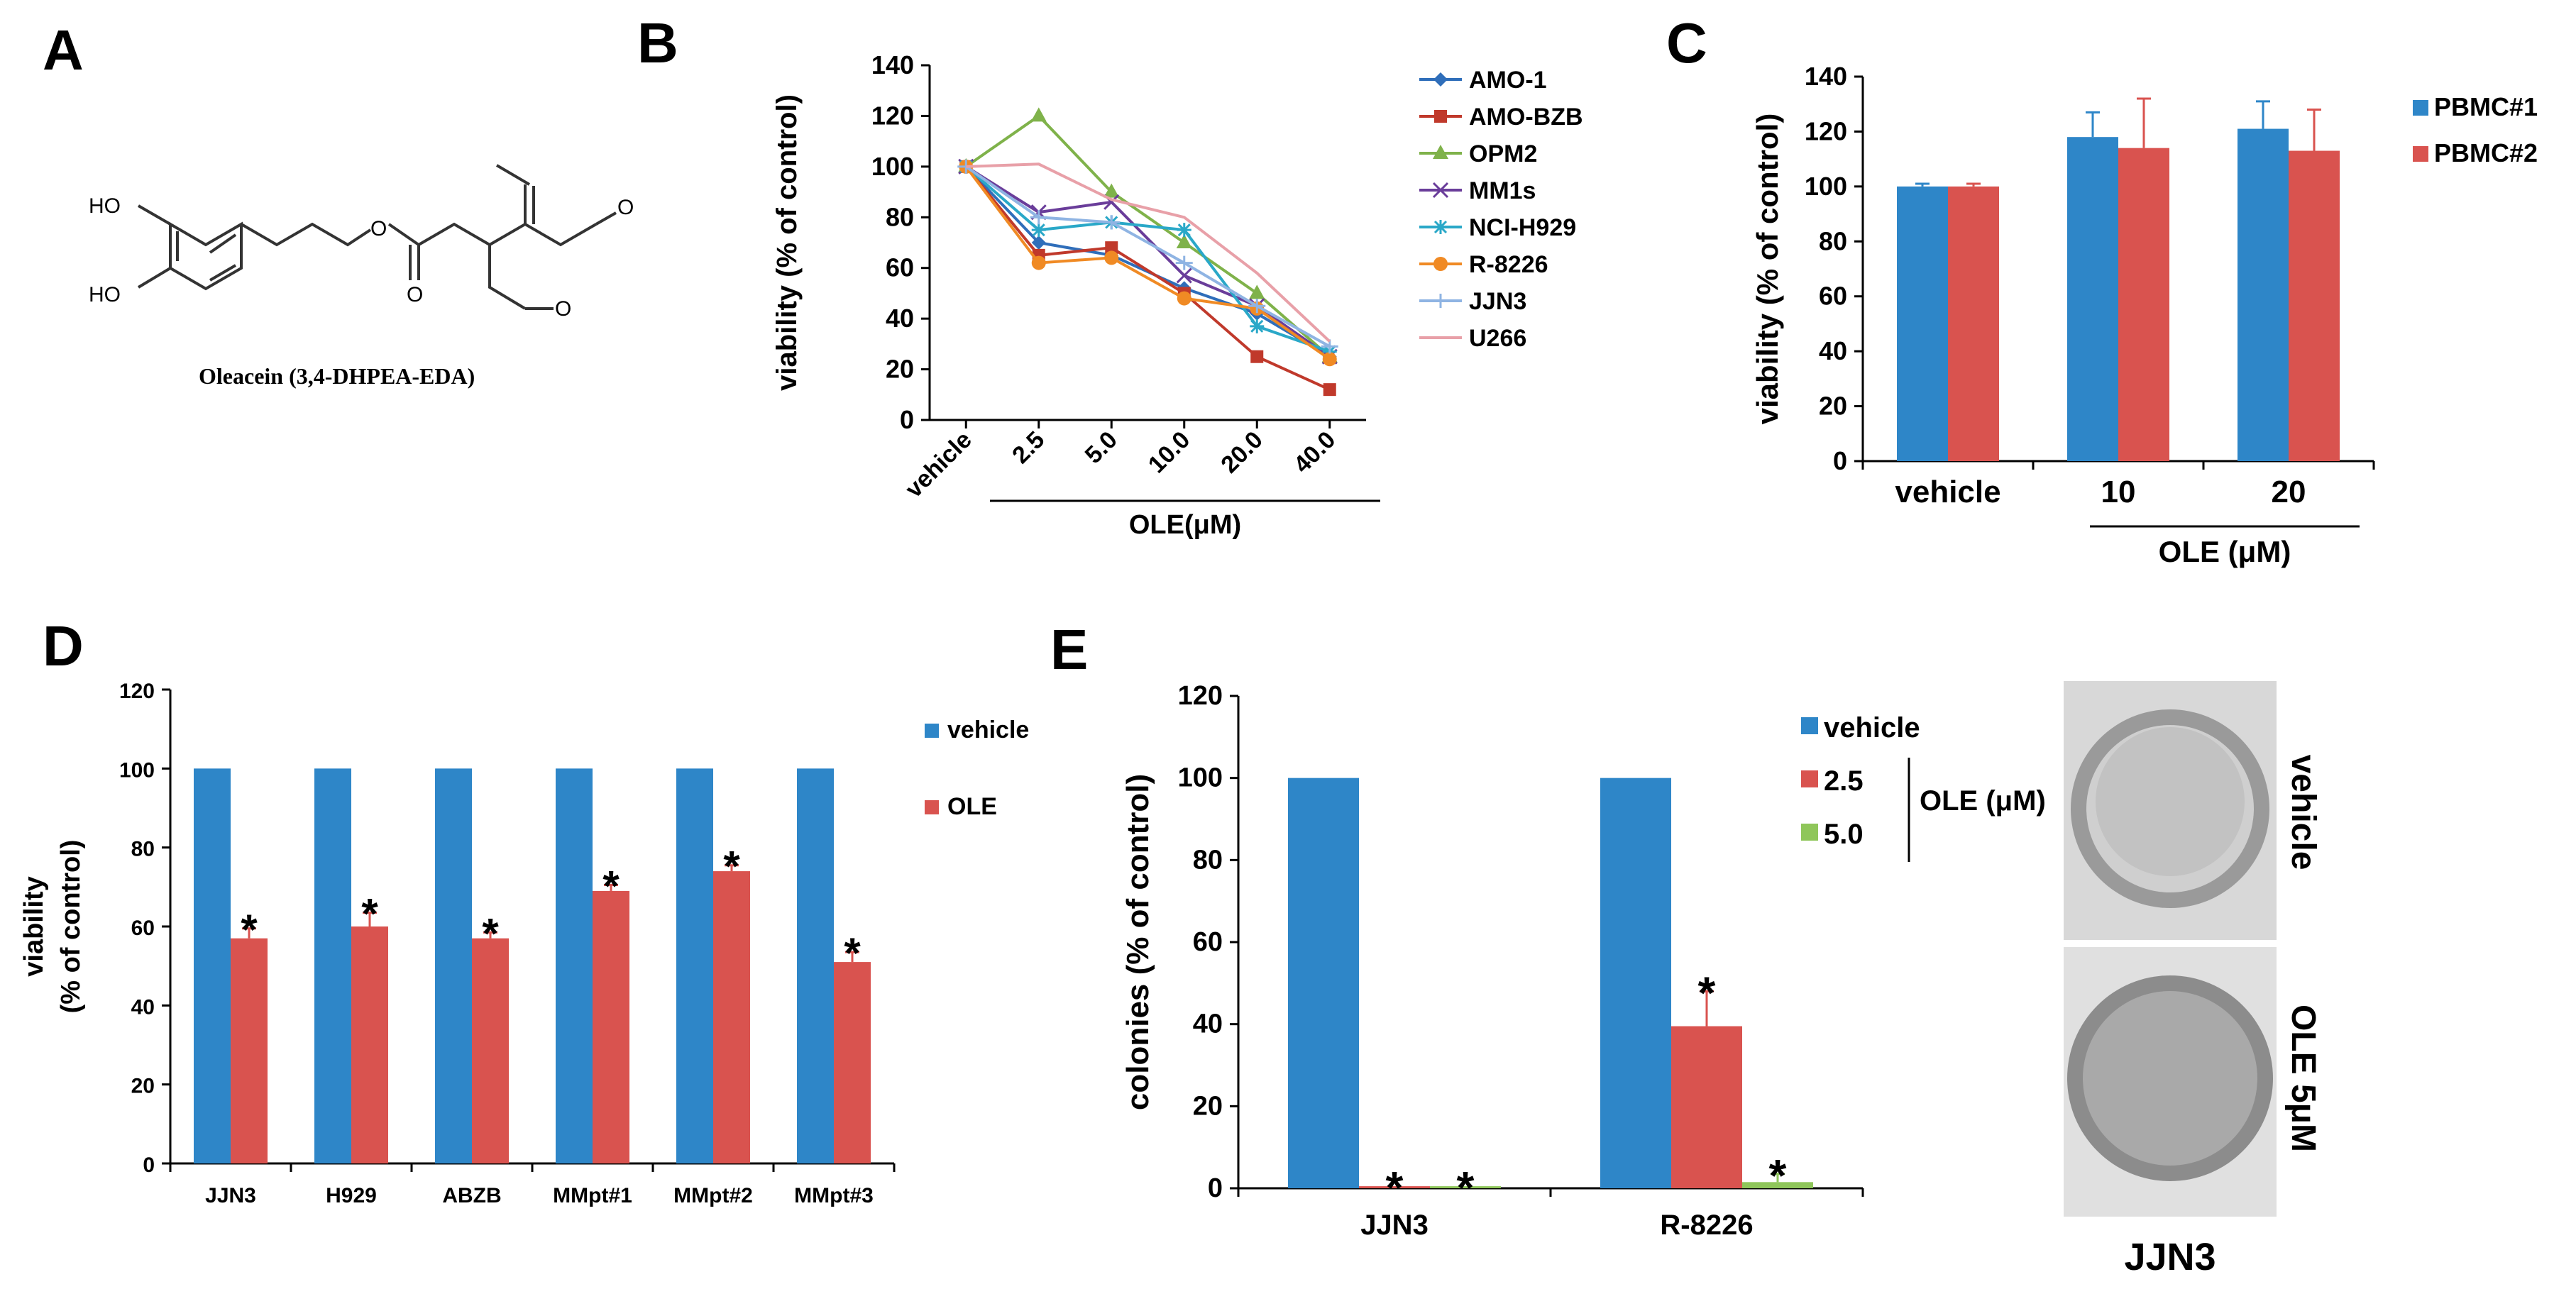 This screenshot has width=2576, height=1289. I want to click on c-x-tick-label: vehicle, so click(1947, 492).